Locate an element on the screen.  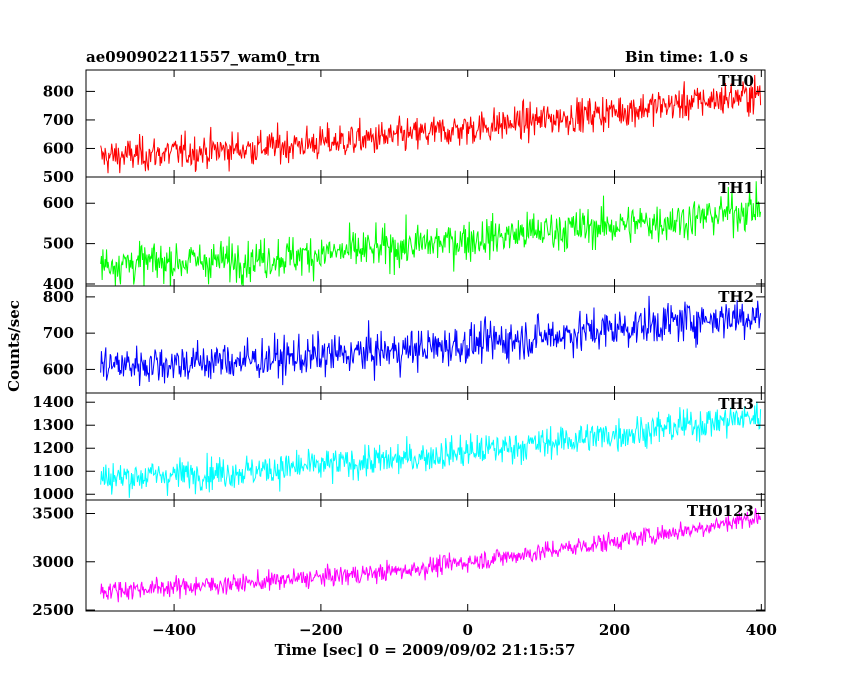
panel-label-th1: TH1 is located at coordinates (736, 188).